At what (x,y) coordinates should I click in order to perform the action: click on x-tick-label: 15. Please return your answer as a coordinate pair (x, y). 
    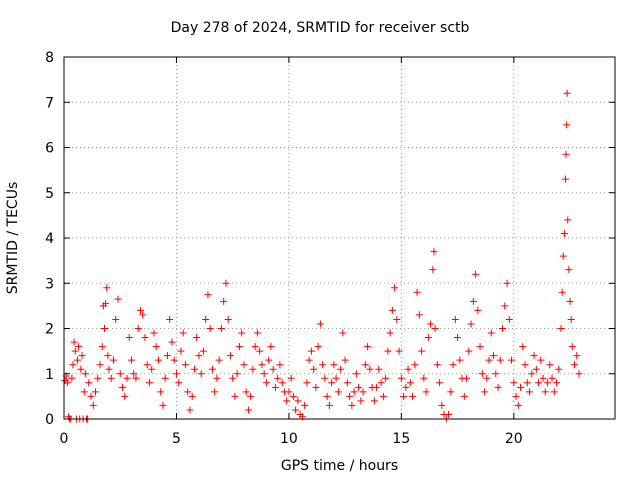
    Looking at the image, I should click on (401, 439).